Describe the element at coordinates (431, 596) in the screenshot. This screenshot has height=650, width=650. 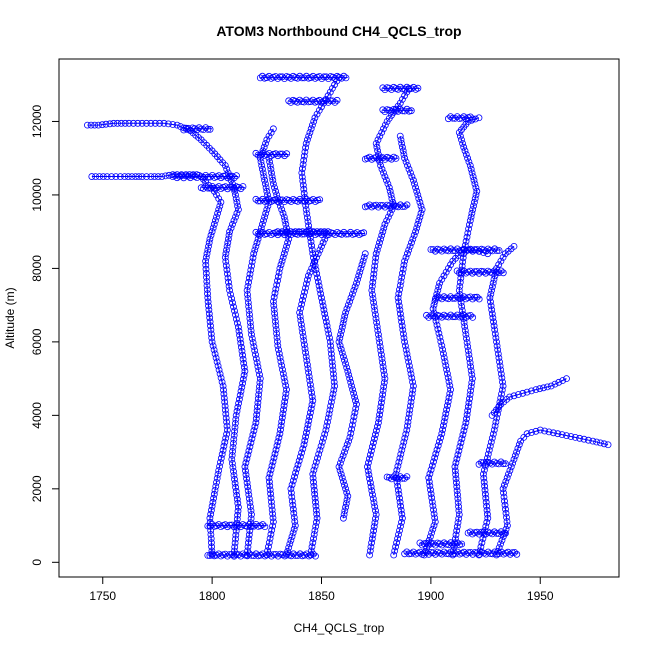
I see `x-tick-label: 1900` at that location.